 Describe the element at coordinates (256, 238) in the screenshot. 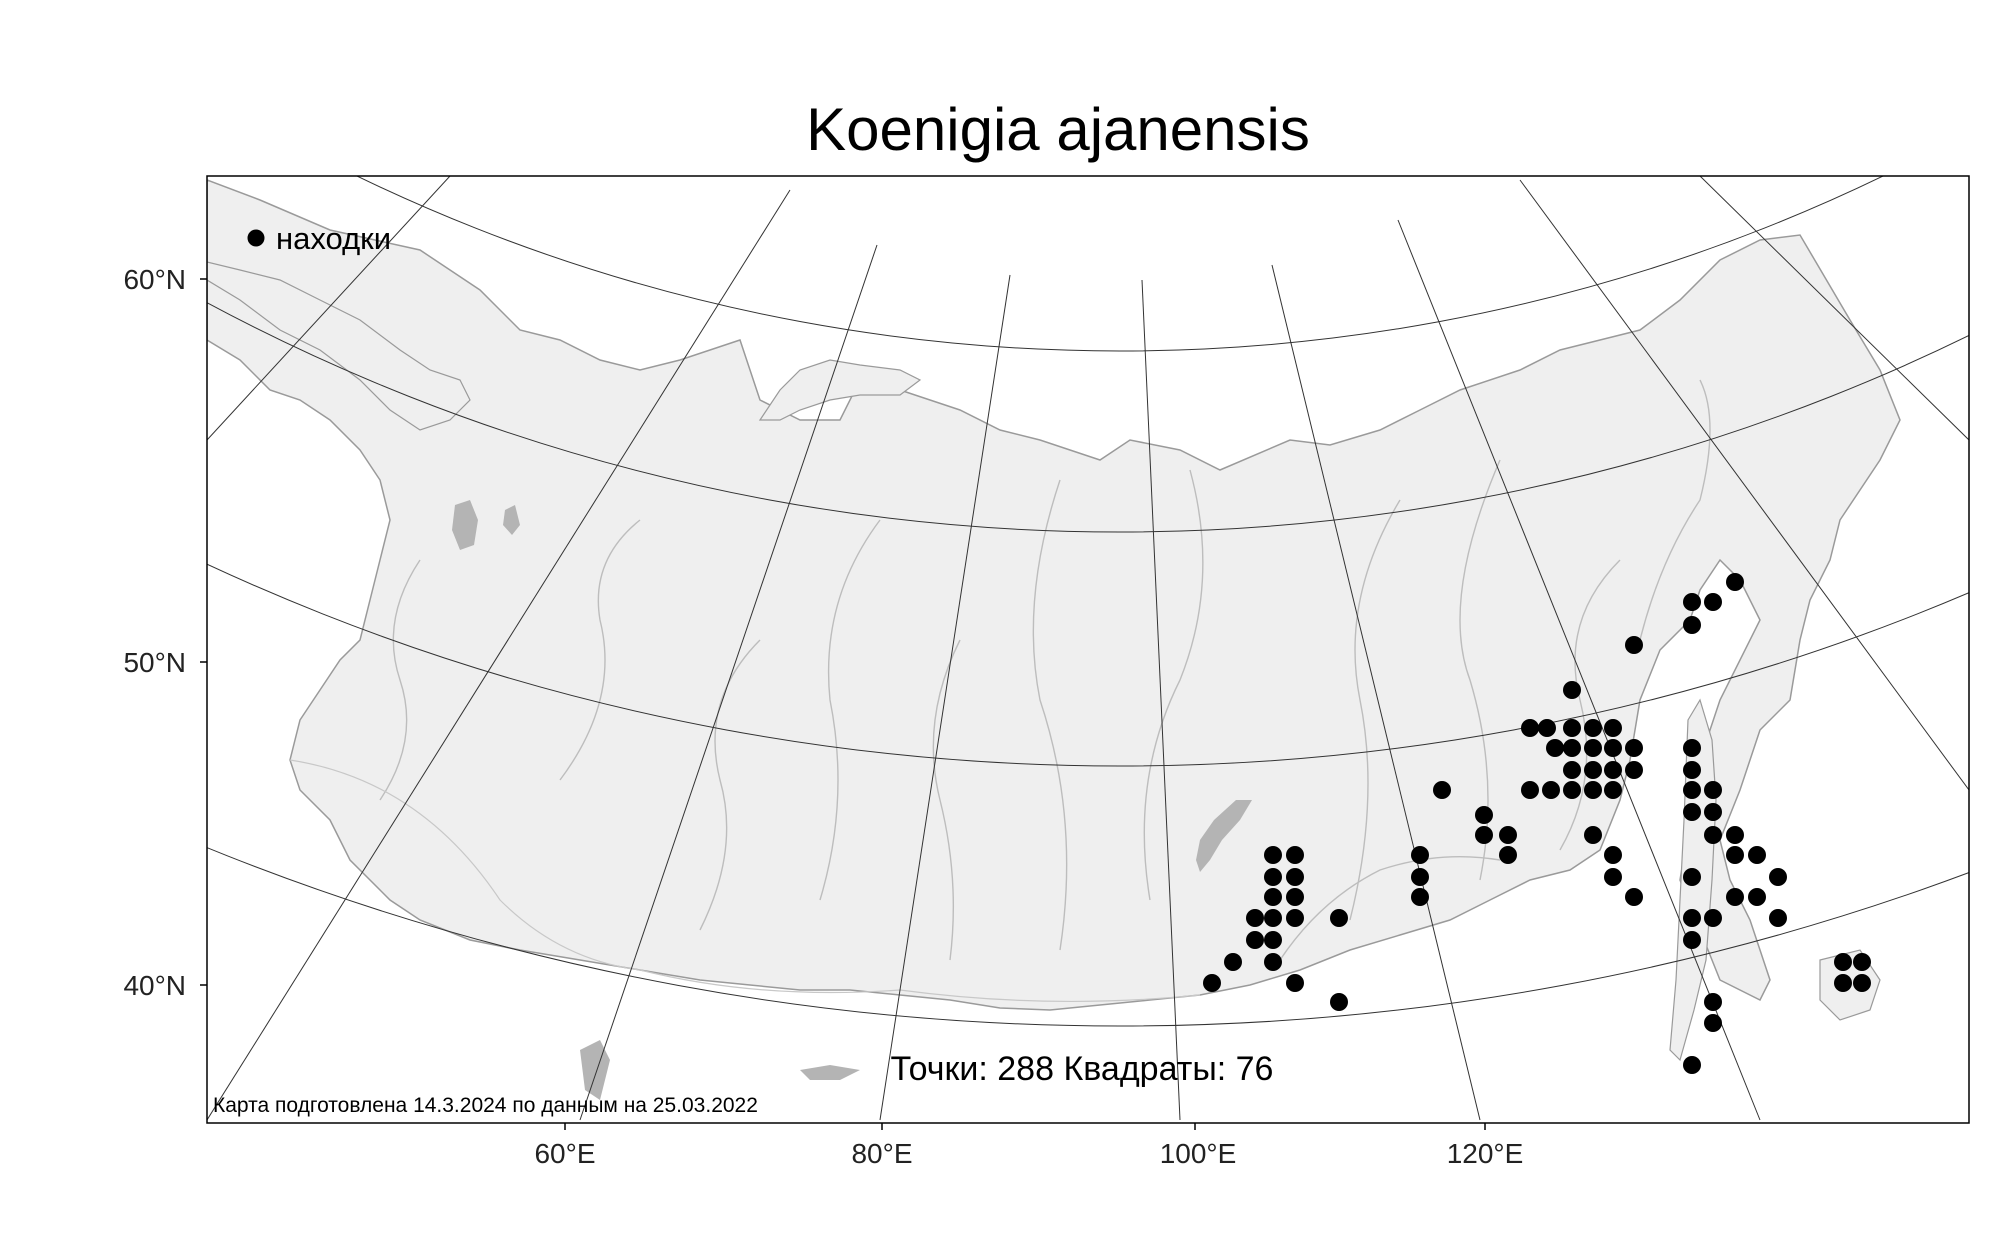

I see `legend-marker` at that location.